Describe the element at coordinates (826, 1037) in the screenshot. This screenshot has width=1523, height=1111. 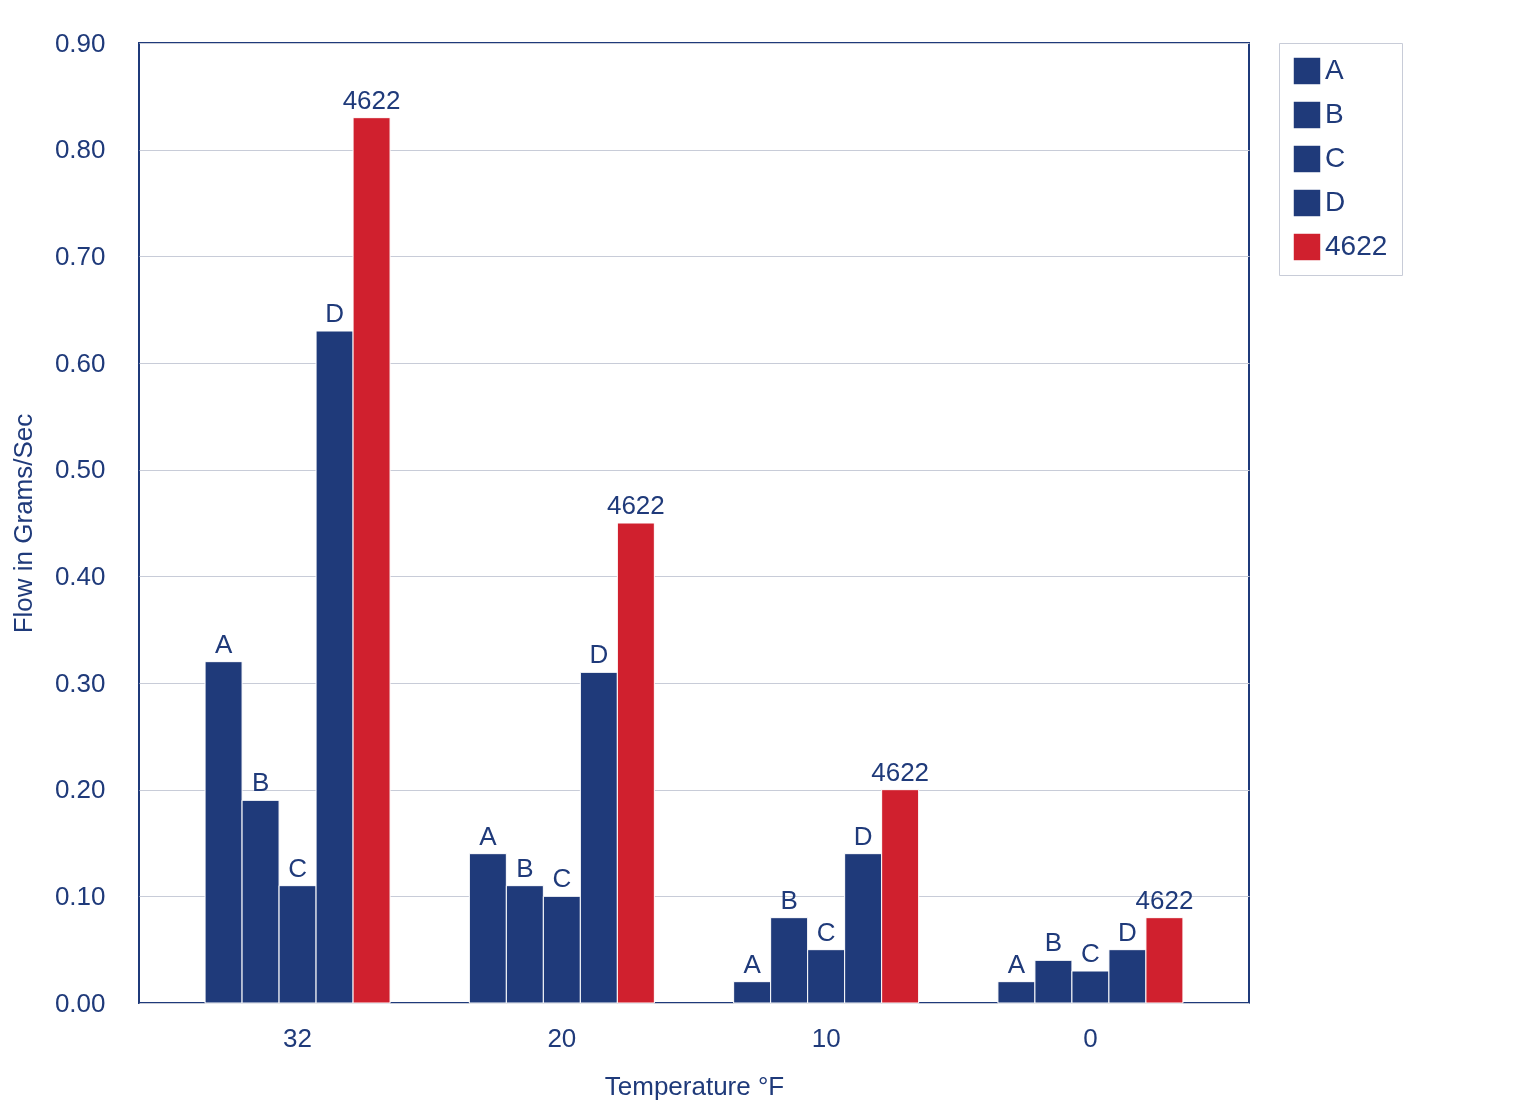
I see `x-tick-label: 10` at that location.